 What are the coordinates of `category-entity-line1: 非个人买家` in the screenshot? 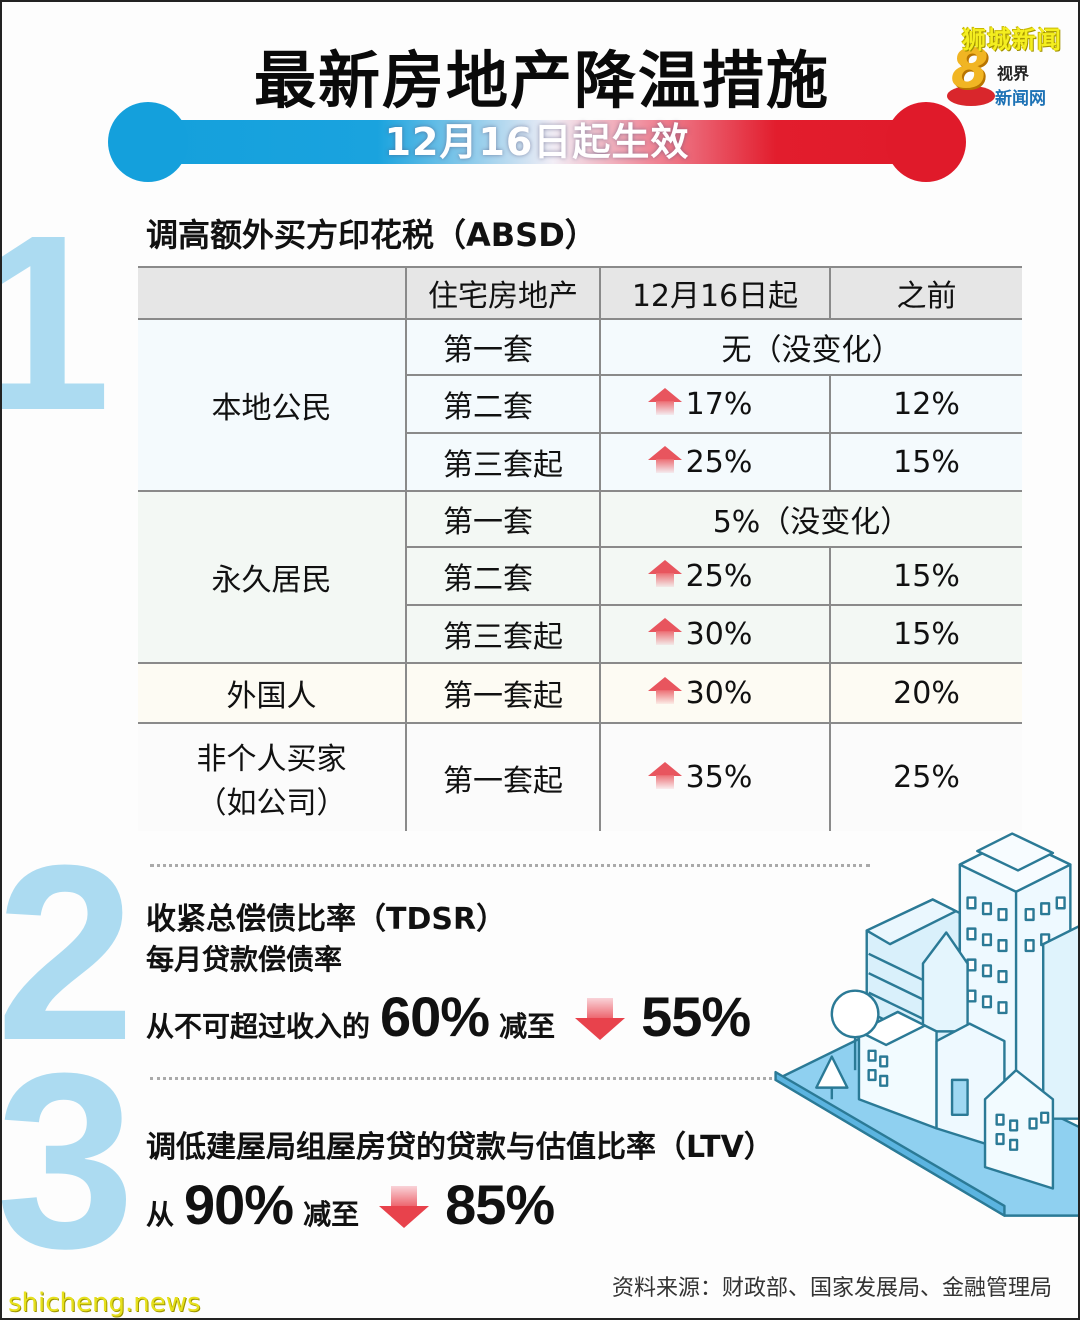 It's located at (271, 759).